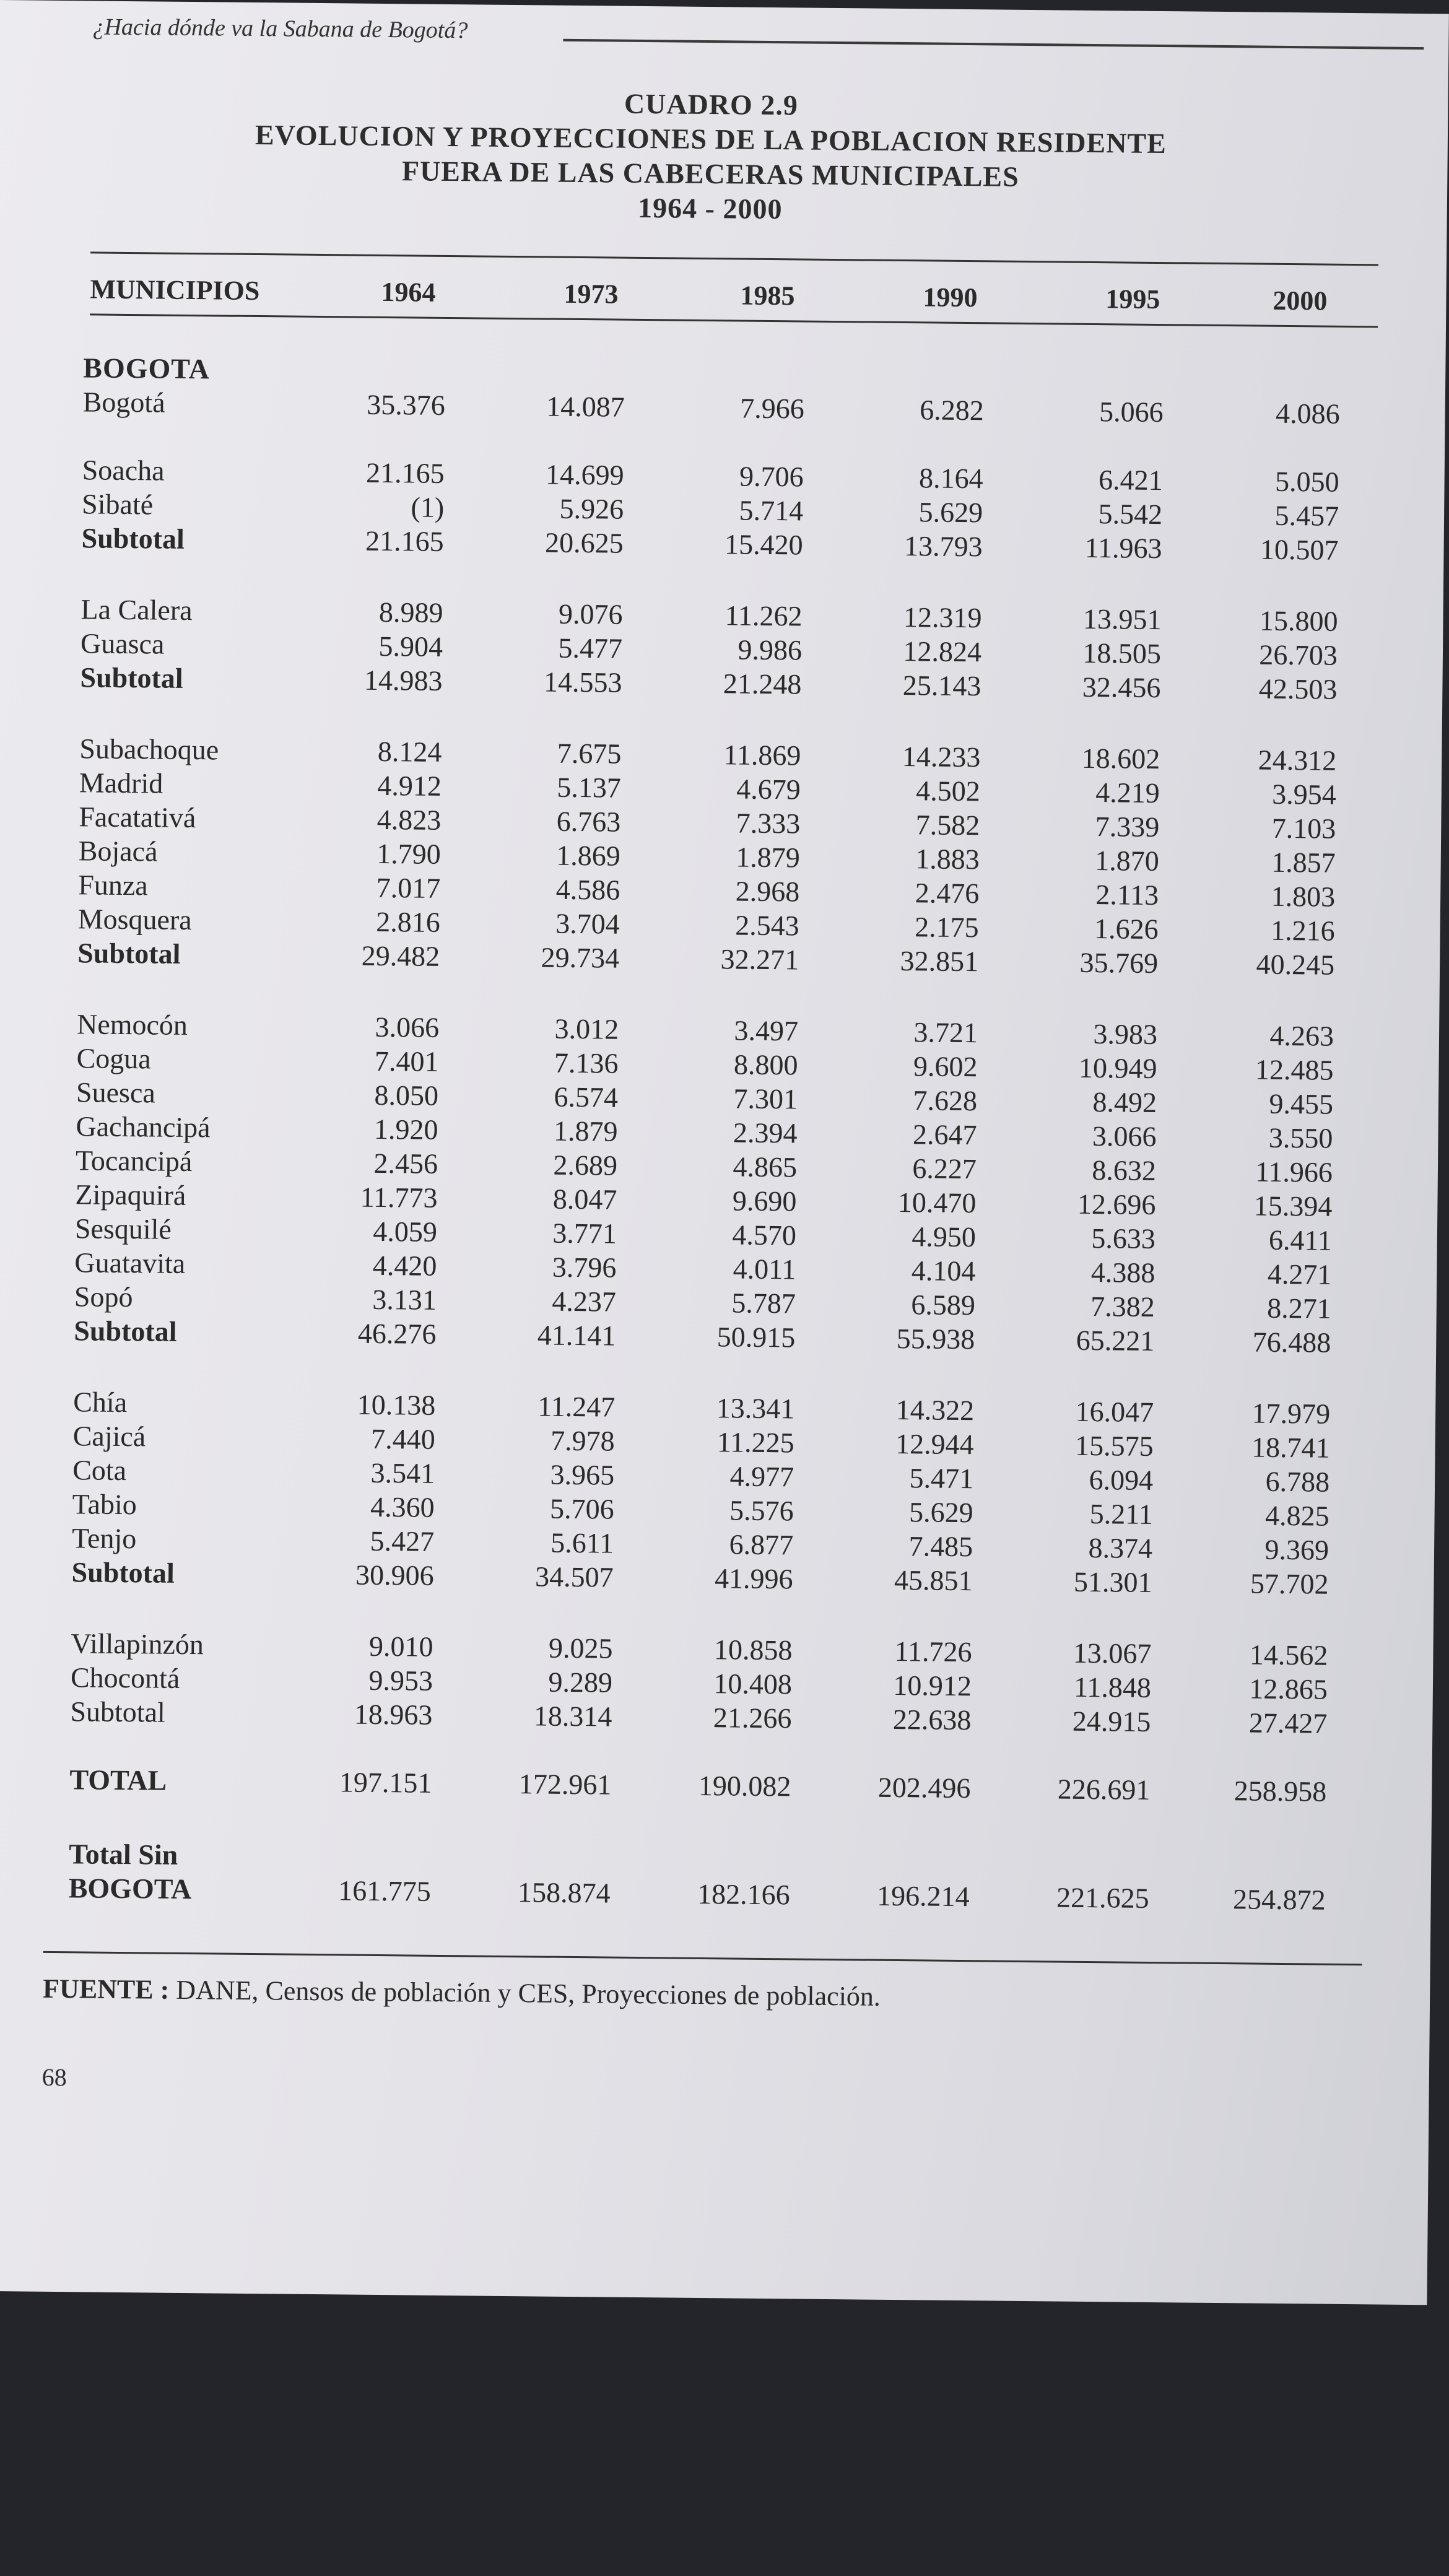  I want to click on value-cell-1973: 18.314, so click(572, 1716).